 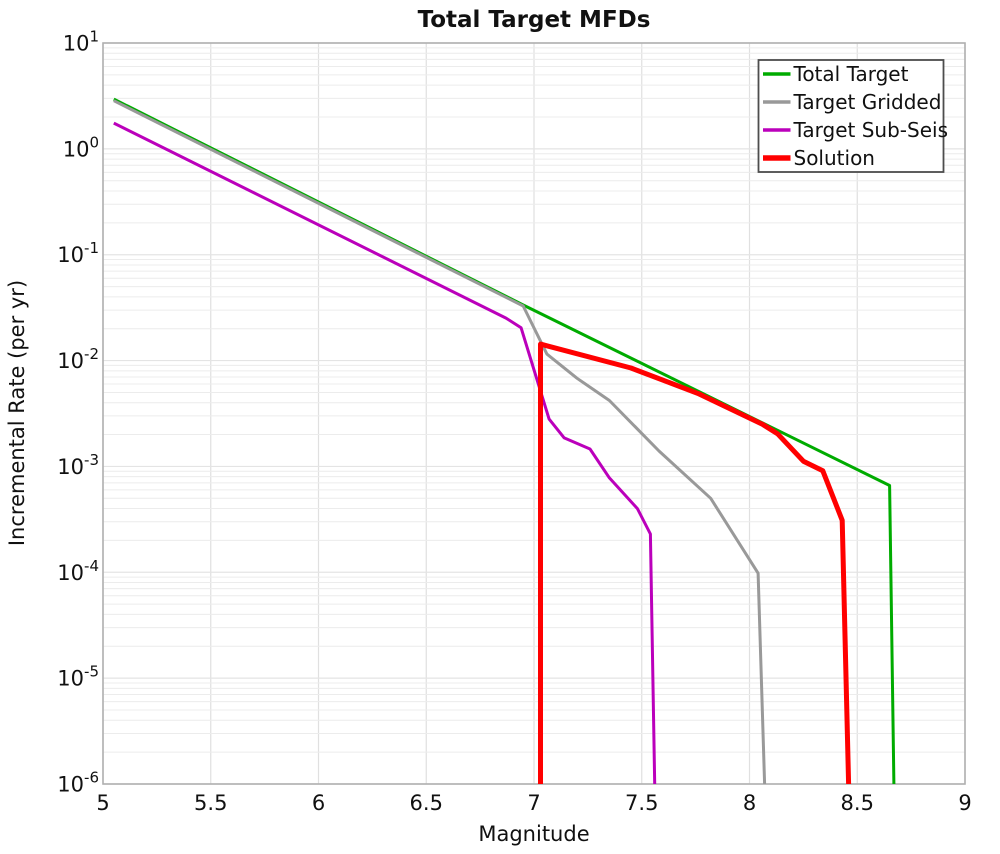 What do you see at coordinates (78, 677) in the screenshot?
I see `y-tick-label: 10⁻⁵` at bounding box center [78, 677].